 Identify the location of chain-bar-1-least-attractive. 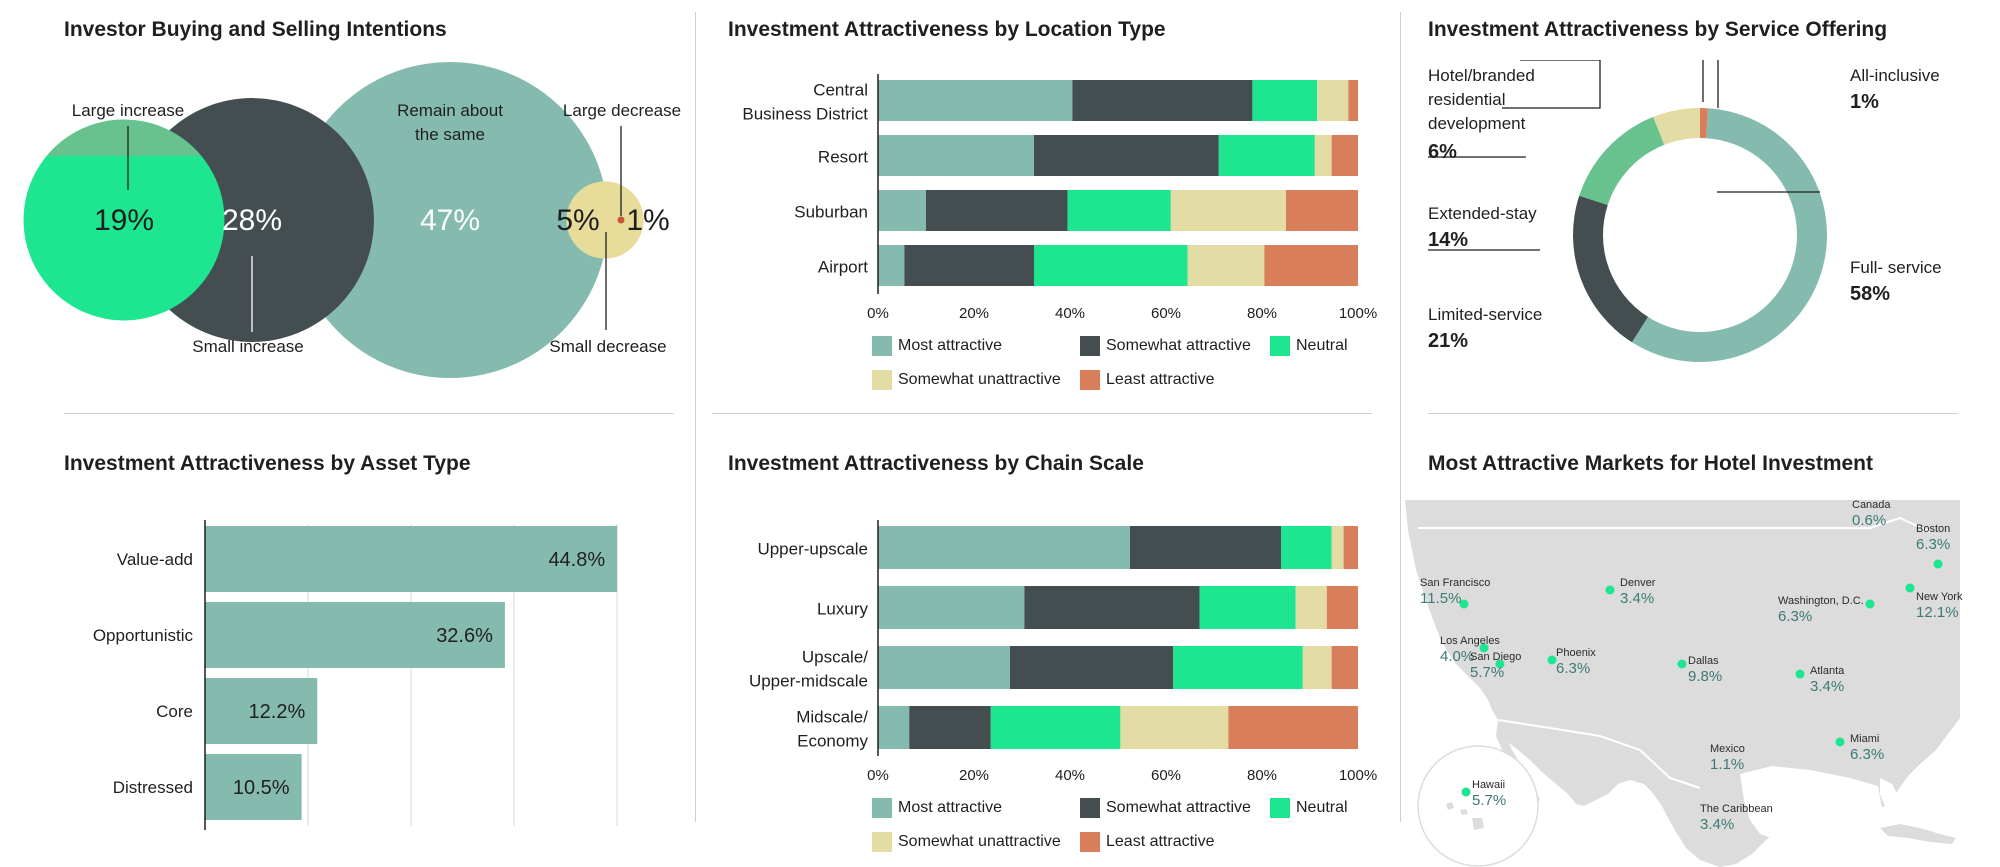
(1342, 607).